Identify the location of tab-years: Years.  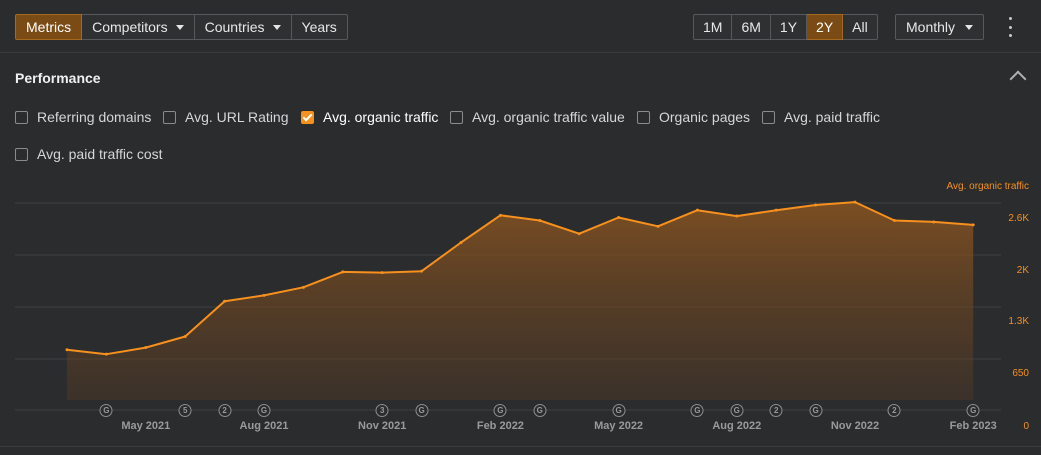
(319, 27).